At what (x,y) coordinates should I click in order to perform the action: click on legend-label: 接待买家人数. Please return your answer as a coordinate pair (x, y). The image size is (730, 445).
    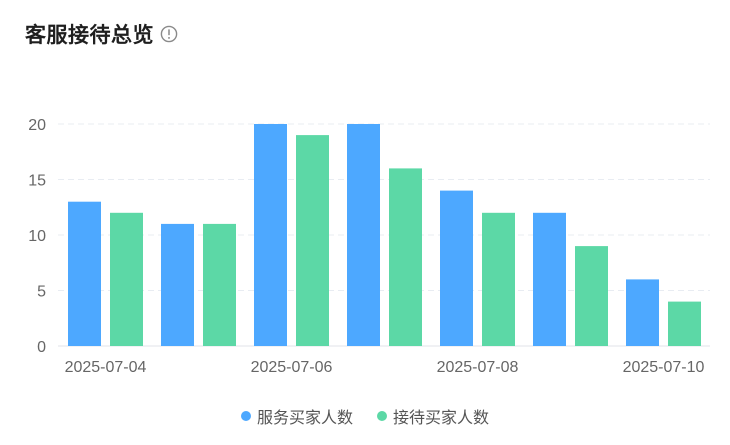
    Looking at the image, I should click on (441, 417).